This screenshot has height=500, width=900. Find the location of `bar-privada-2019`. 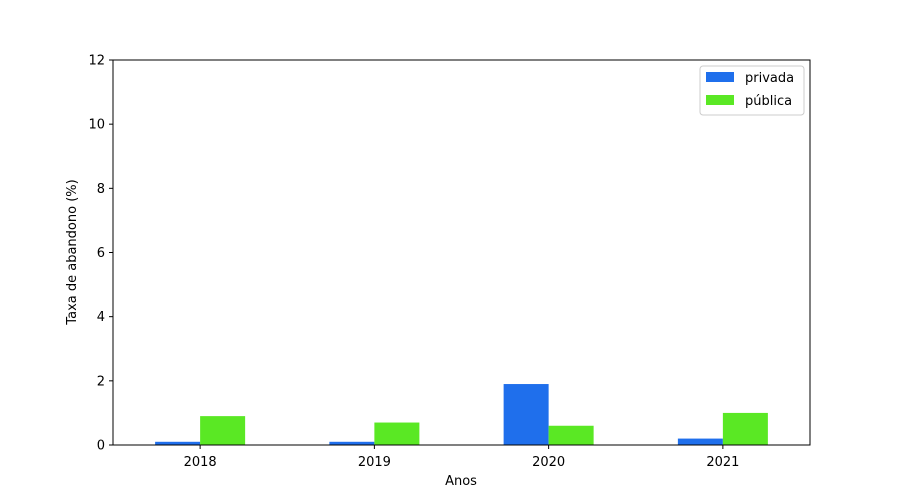

bar-privada-2019 is located at coordinates (352, 443).